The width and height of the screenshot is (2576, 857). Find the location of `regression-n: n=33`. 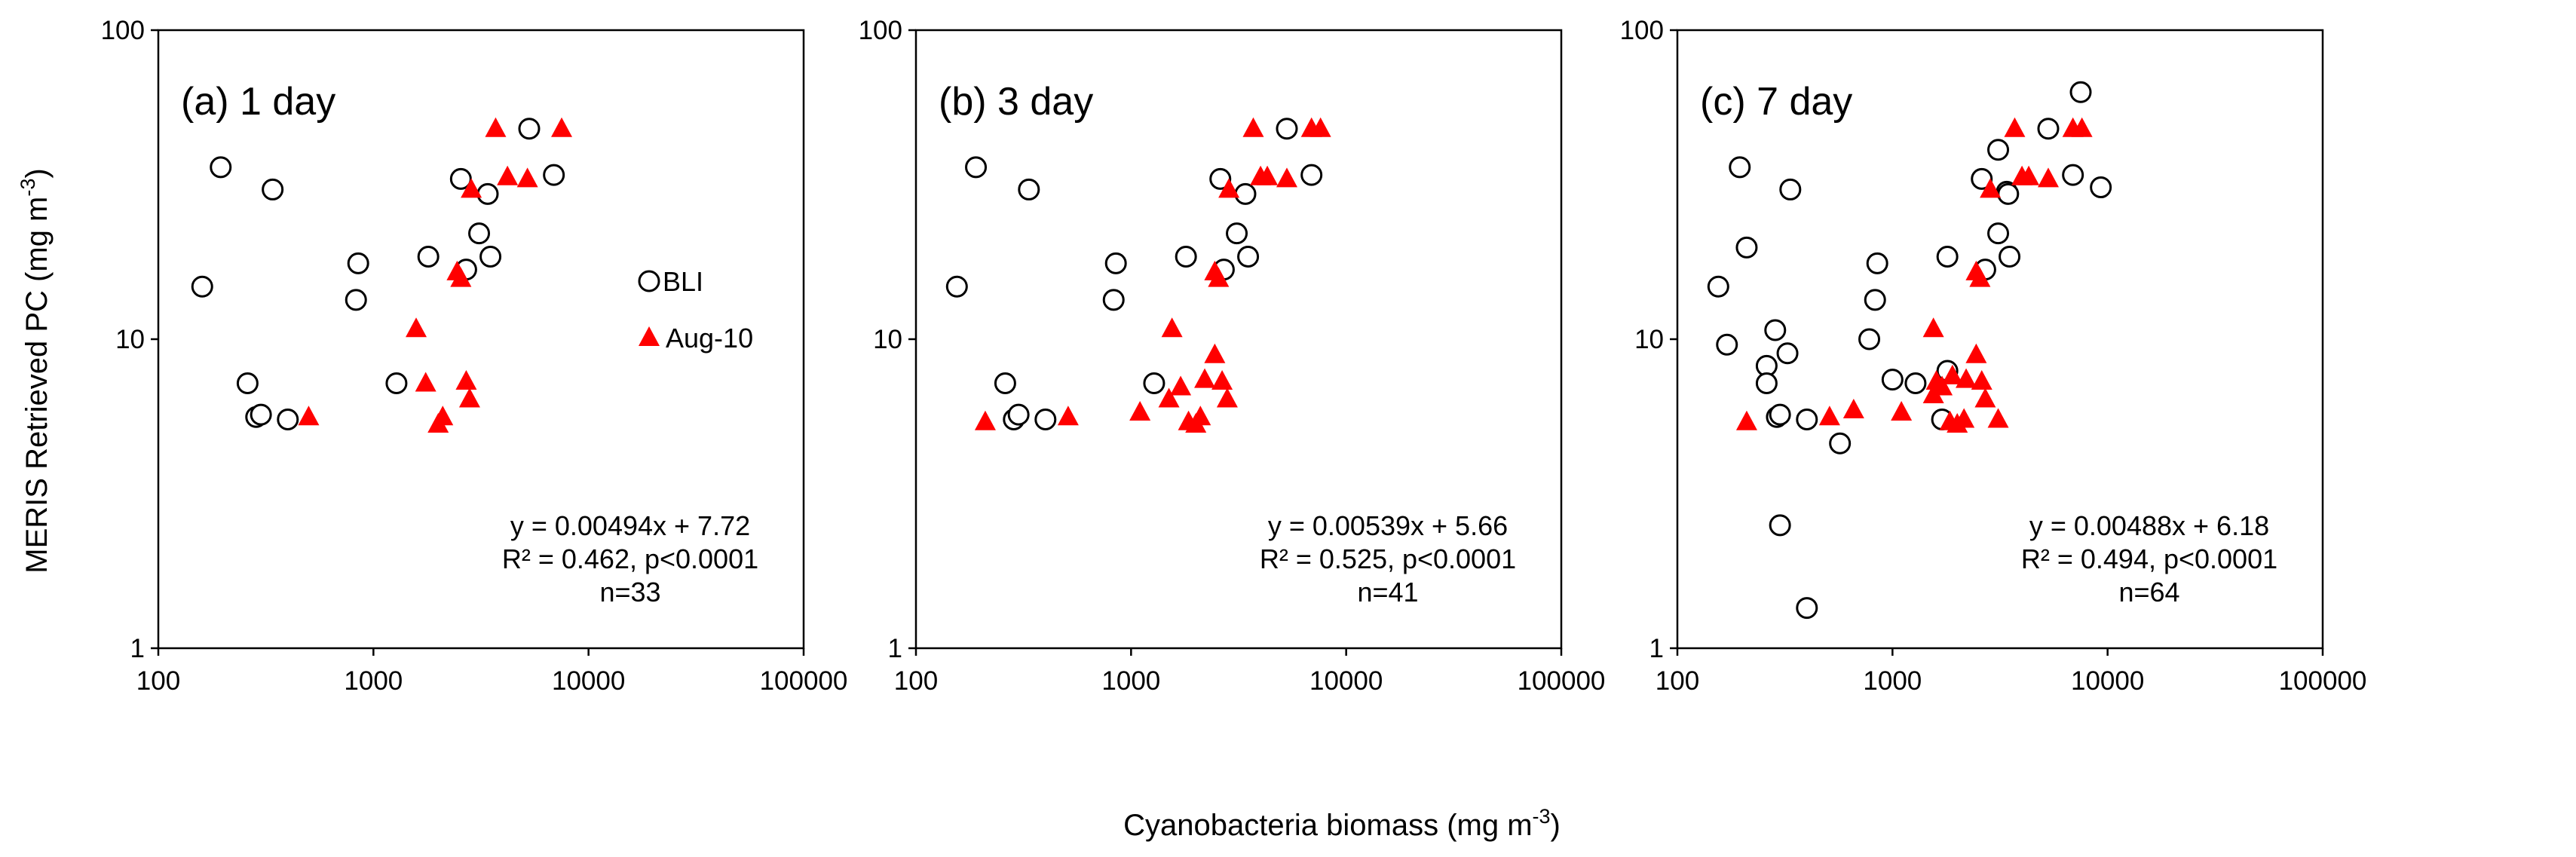

regression-n: n=33 is located at coordinates (629, 592).